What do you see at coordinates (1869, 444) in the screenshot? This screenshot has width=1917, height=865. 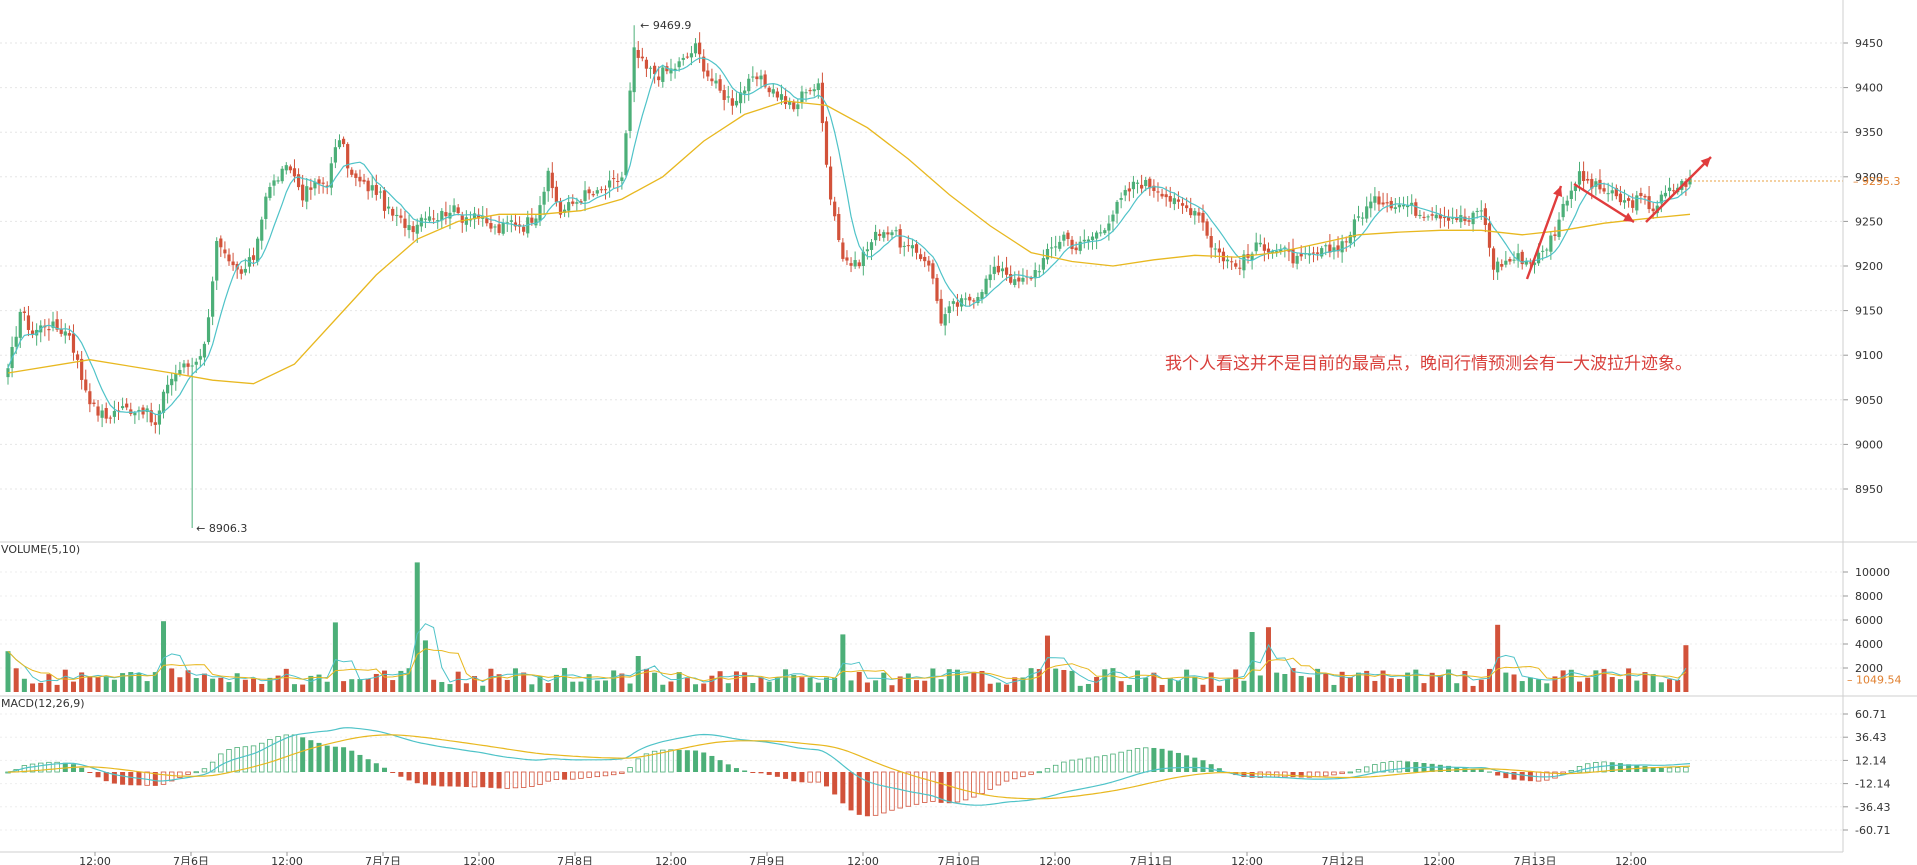 I see `price-axis-label: 9000` at bounding box center [1869, 444].